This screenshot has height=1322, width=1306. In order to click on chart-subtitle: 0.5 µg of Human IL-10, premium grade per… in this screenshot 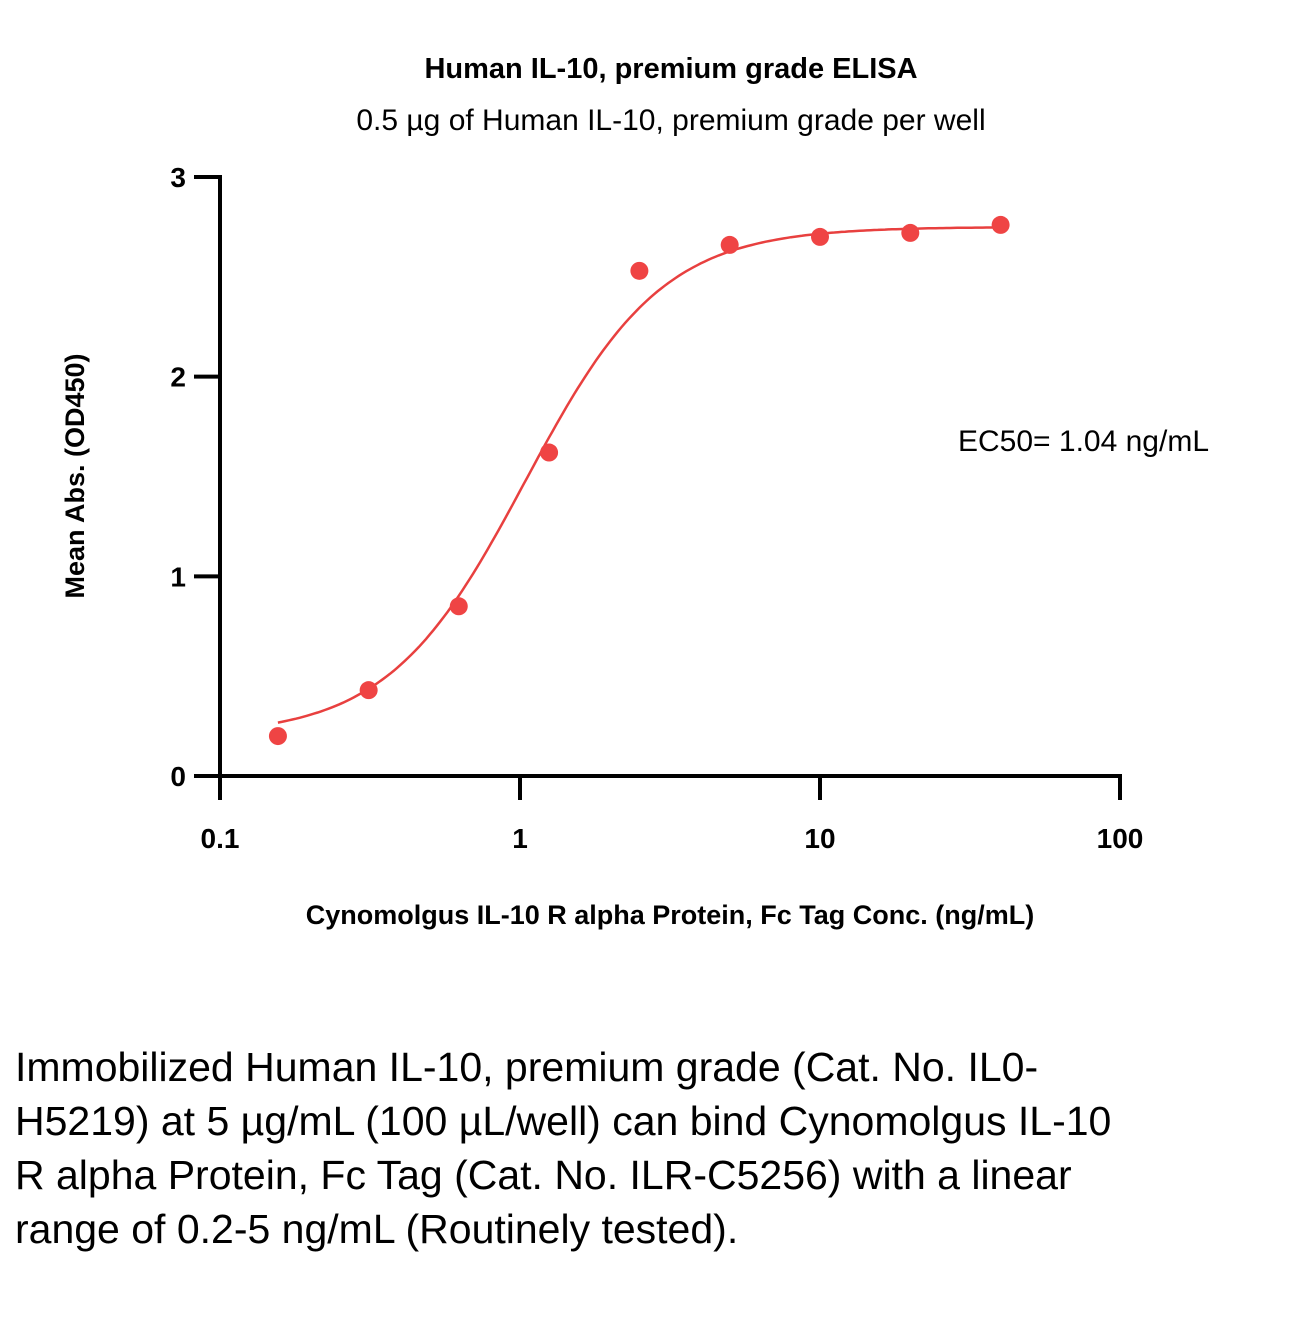, I will do `click(670, 120)`.